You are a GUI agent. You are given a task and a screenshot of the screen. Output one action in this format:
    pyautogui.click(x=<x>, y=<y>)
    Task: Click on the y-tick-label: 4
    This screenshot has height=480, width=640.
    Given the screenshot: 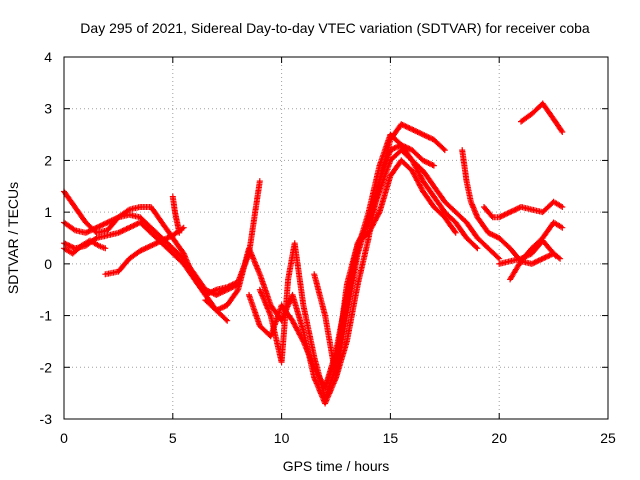 What is the action you would take?
    pyautogui.click(x=48, y=57)
    